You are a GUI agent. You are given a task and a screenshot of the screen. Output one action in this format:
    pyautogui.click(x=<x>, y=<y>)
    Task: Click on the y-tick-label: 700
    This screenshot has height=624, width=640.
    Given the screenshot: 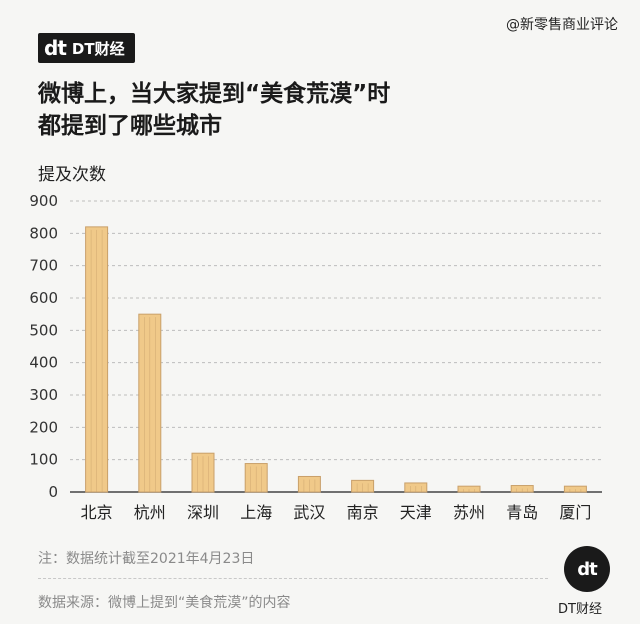 What is the action you would take?
    pyautogui.click(x=43, y=266)
    